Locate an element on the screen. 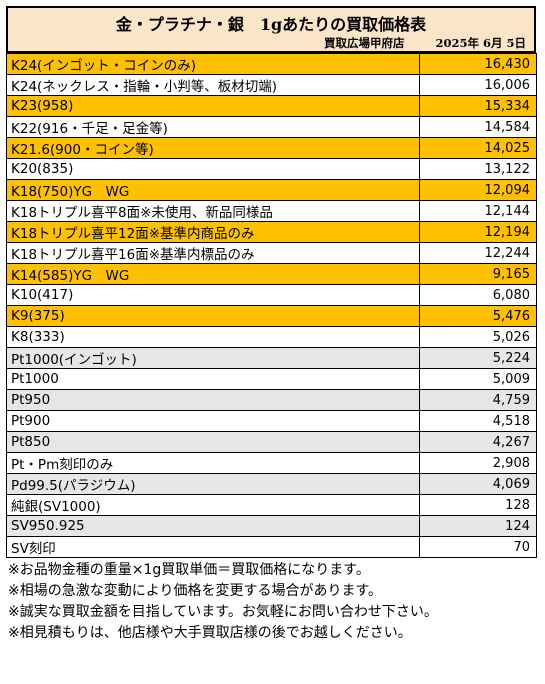 The height and width of the screenshot is (684, 545). table-row: K18トリプル喜平16面※基準内標品のみ 12,244 is located at coordinates (271, 253).